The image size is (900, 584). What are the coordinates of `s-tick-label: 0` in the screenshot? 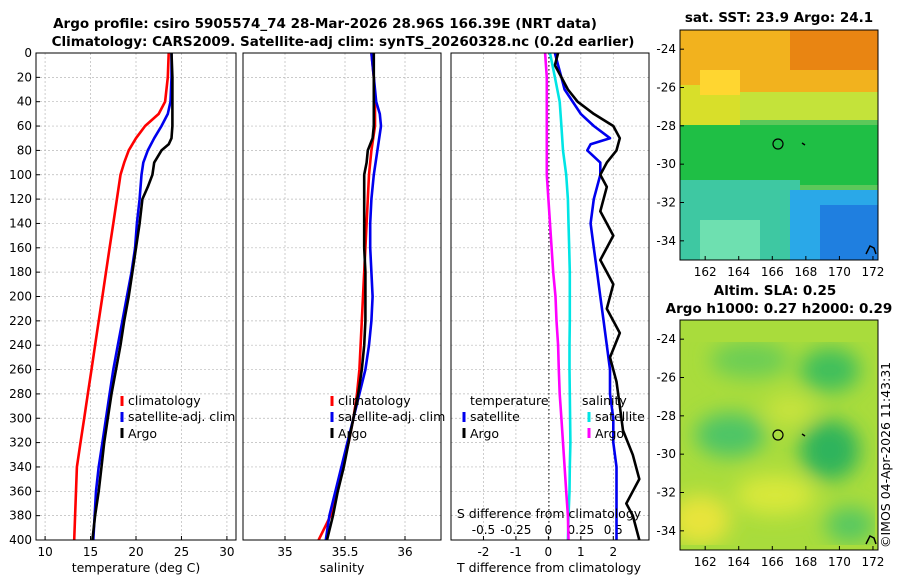 It's located at (549, 530).